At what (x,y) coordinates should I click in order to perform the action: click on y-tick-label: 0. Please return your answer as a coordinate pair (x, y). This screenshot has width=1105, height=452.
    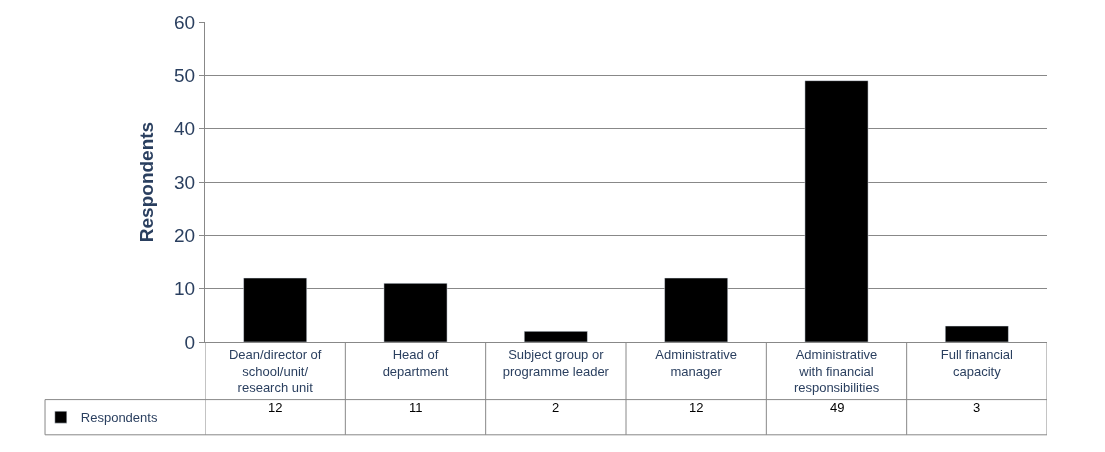
    Looking at the image, I should click on (190, 342).